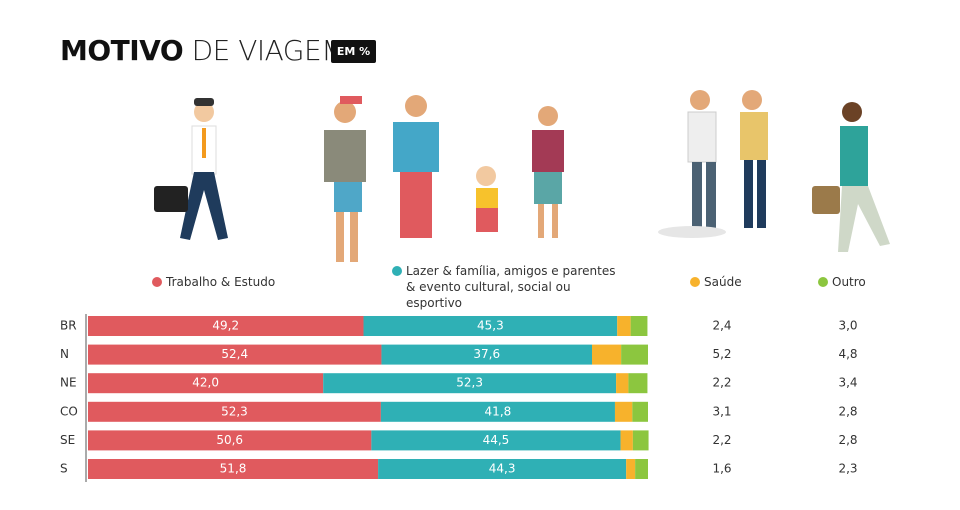  What do you see at coordinates (847, 469) in the screenshot?
I see `value-label: 2,3` at bounding box center [847, 469].